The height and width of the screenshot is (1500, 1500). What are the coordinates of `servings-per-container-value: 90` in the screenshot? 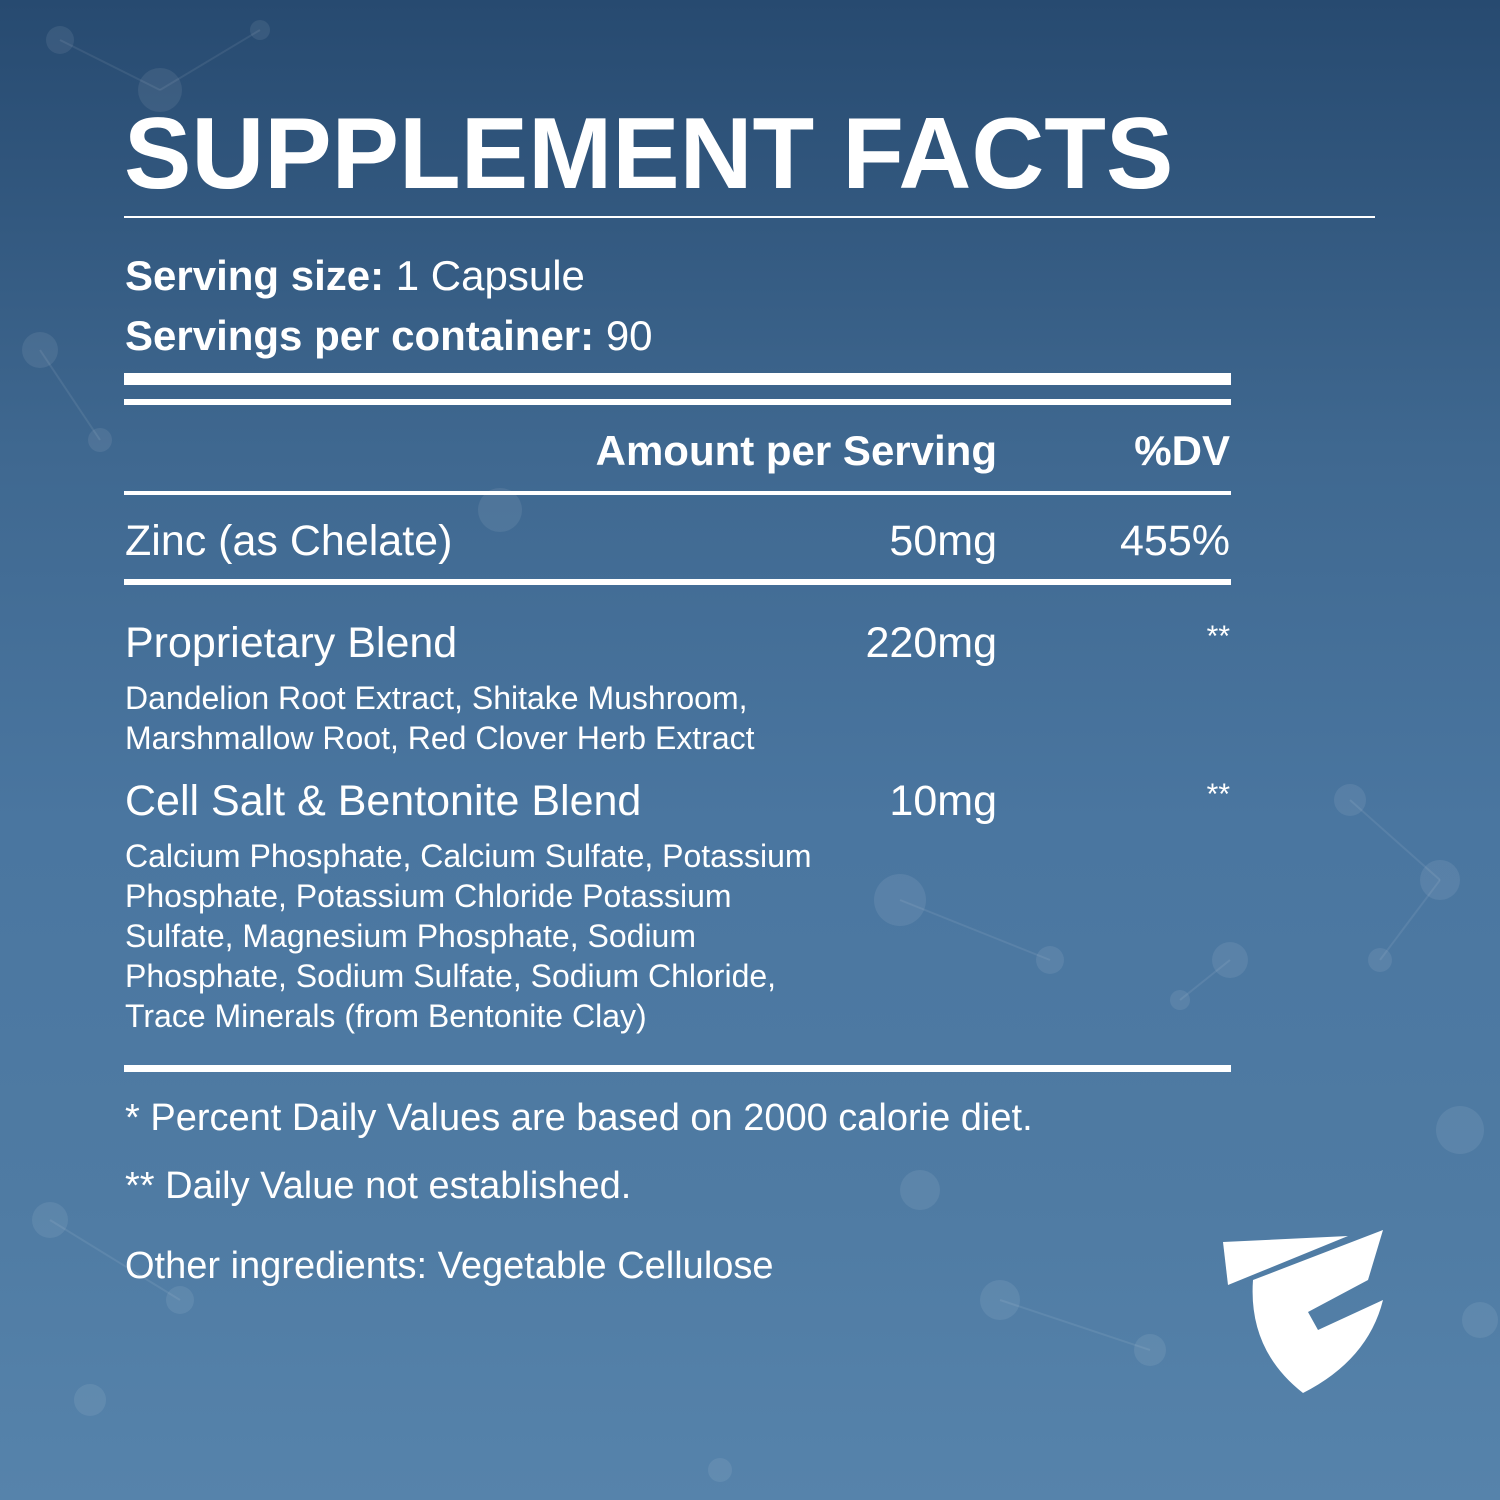 It's located at (629, 335).